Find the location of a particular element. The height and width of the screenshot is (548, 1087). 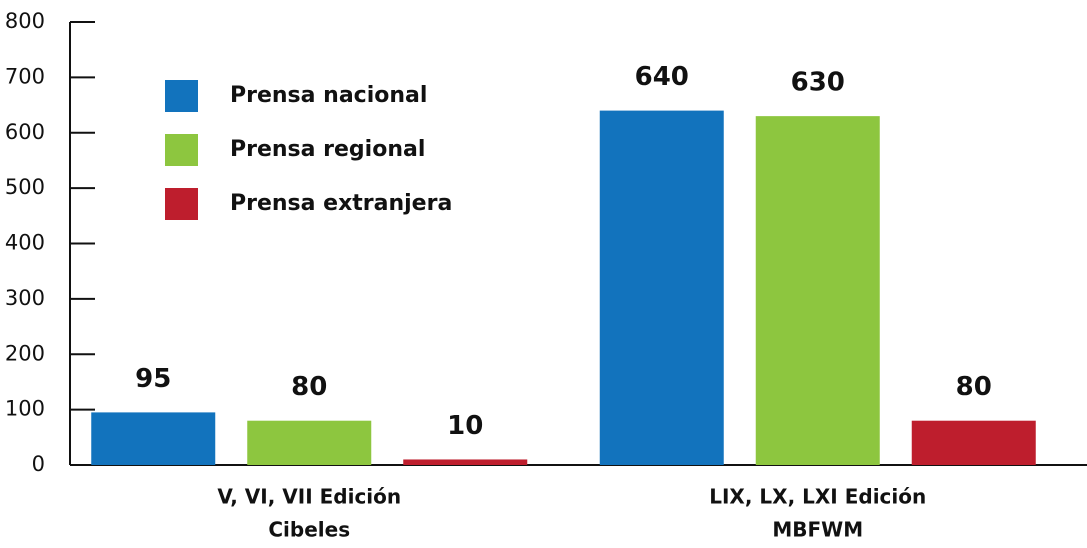

legend-label: Prensa extranjera is located at coordinates (341, 203).